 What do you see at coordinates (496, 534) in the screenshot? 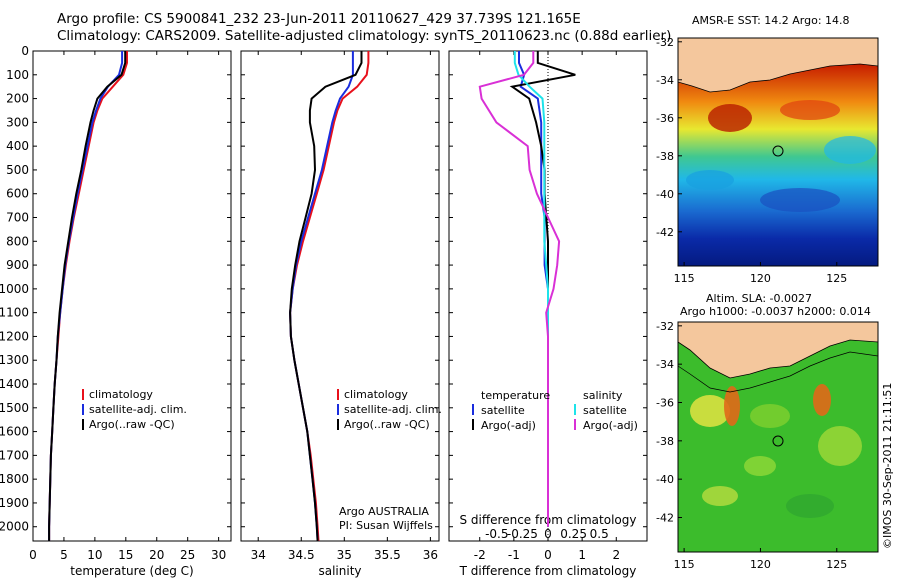
I see `stick-label: -0.5` at bounding box center [496, 534].